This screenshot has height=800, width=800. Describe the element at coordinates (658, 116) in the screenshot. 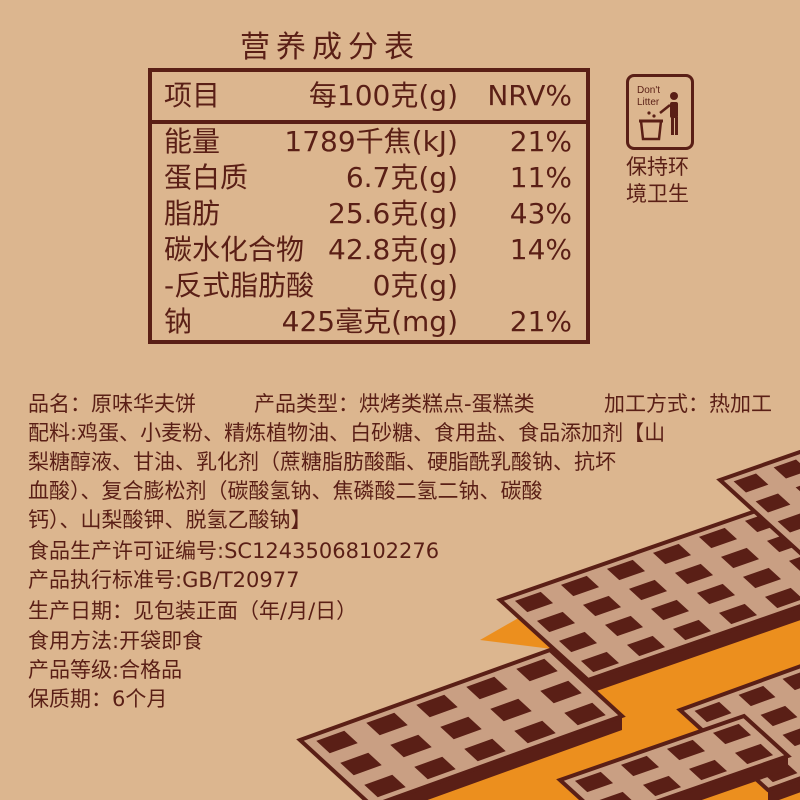

I see `person-trash-icon` at that location.